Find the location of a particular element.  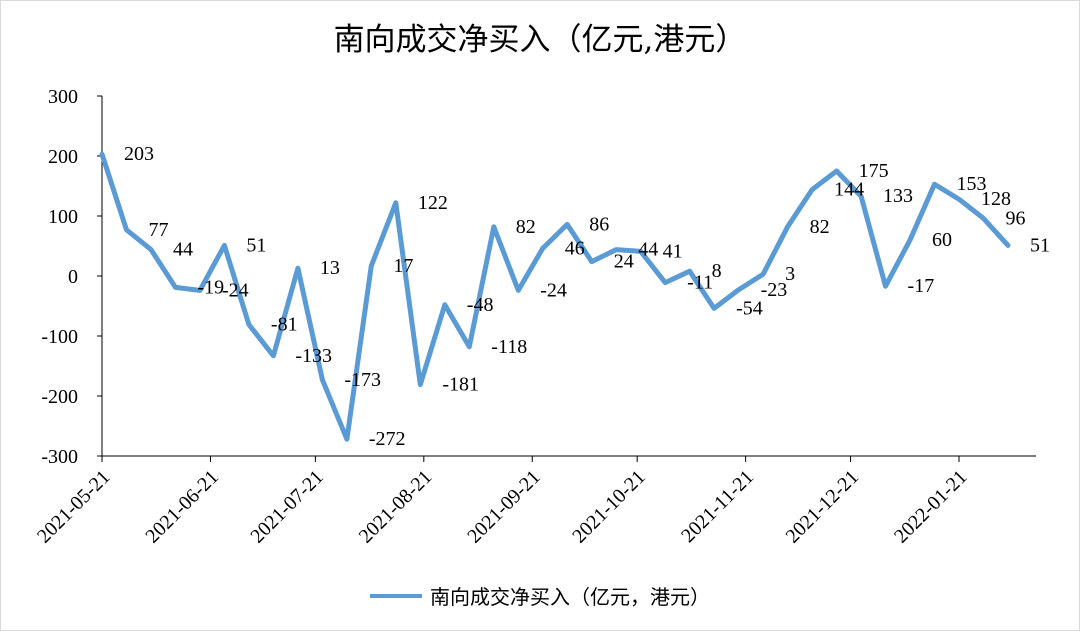

legend-swatch is located at coordinates (396, 595).